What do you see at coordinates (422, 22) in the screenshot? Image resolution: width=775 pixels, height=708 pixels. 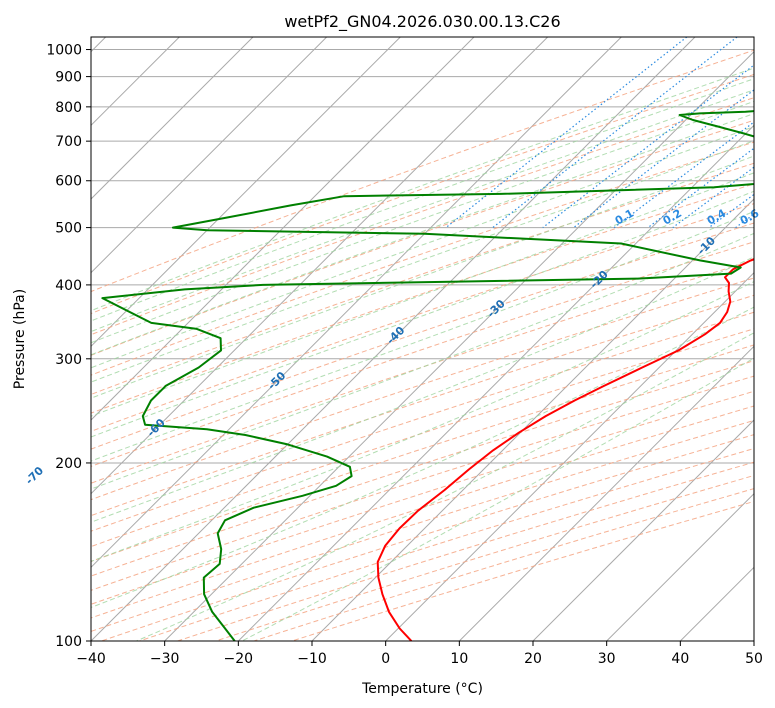 I see `chart-title: wetPf2_GN04.2026.030.00.13.C26` at bounding box center [422, 22].